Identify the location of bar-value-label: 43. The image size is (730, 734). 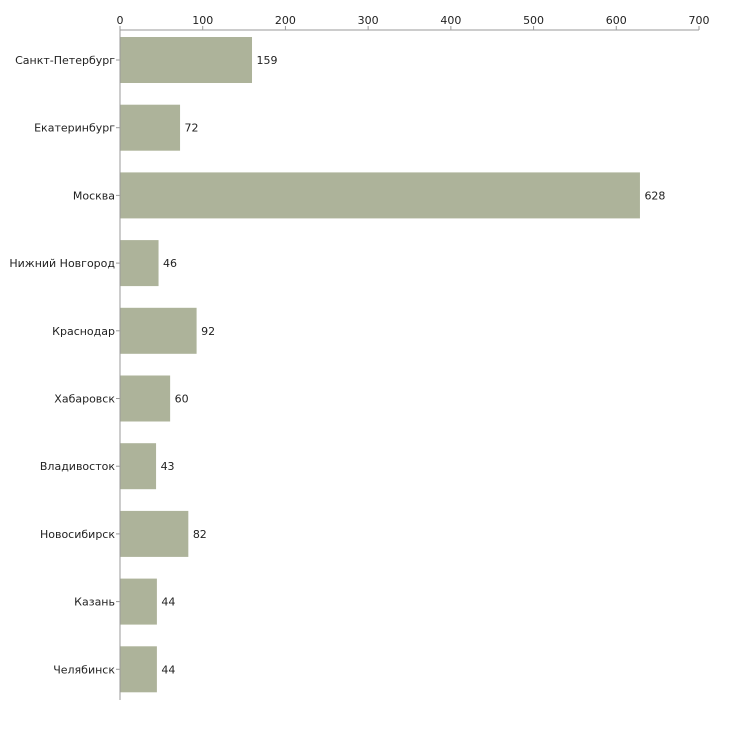
(168, 466).